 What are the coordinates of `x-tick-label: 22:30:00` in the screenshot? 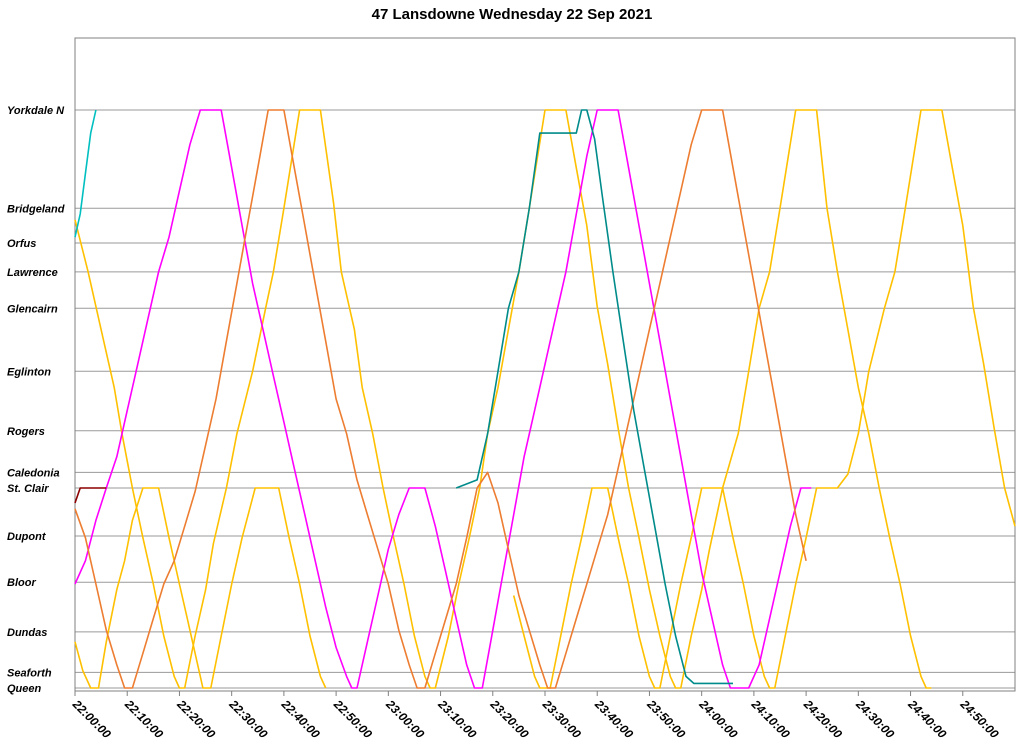 It's located at (248, 719).